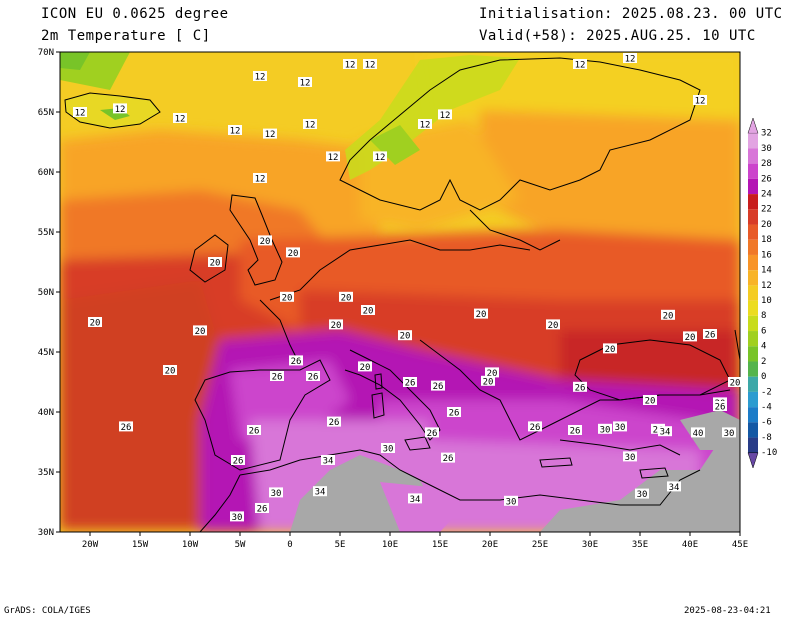 The width and height of the screenshot is (800, 618). What do you see at coordinates (766, 286) in the screenshot?
I see `colorbar-label: 12` at bounding box center [766, 286].